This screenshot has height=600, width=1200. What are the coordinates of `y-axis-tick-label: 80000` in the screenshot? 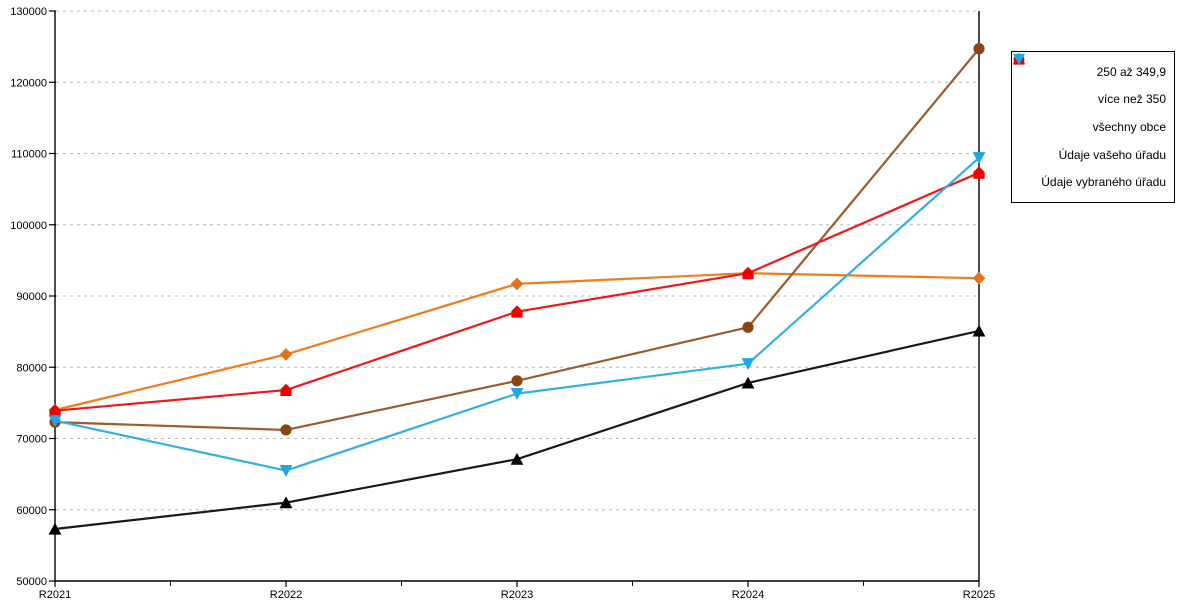 It's located at (31, 368).